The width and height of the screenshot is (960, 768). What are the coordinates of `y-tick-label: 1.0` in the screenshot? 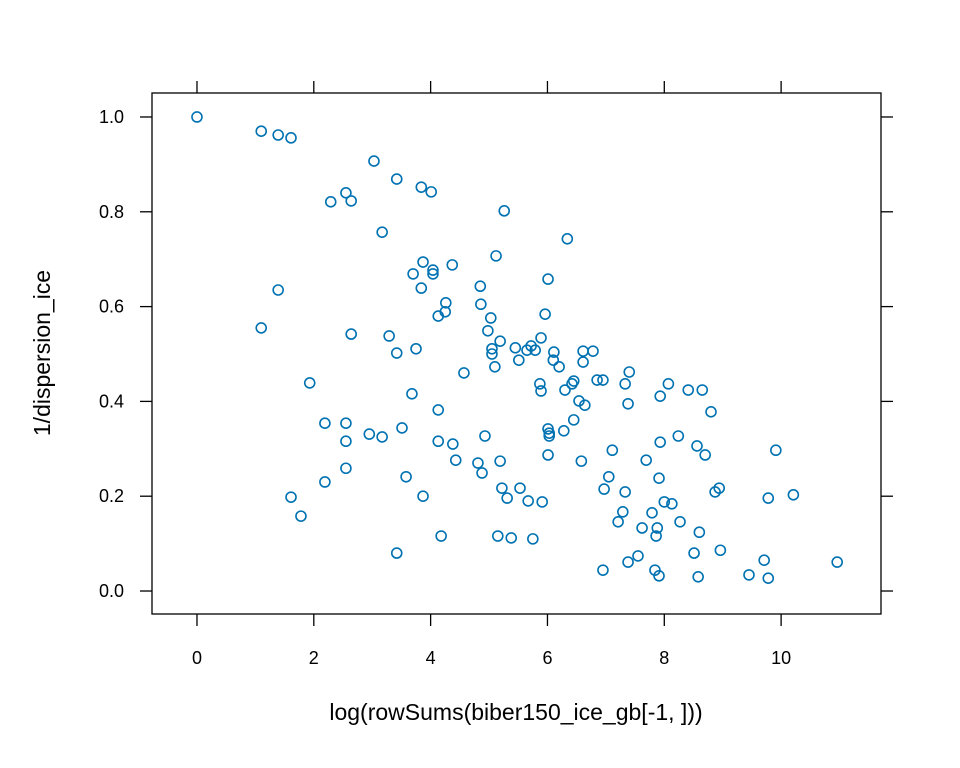 It's located at (111, 117).